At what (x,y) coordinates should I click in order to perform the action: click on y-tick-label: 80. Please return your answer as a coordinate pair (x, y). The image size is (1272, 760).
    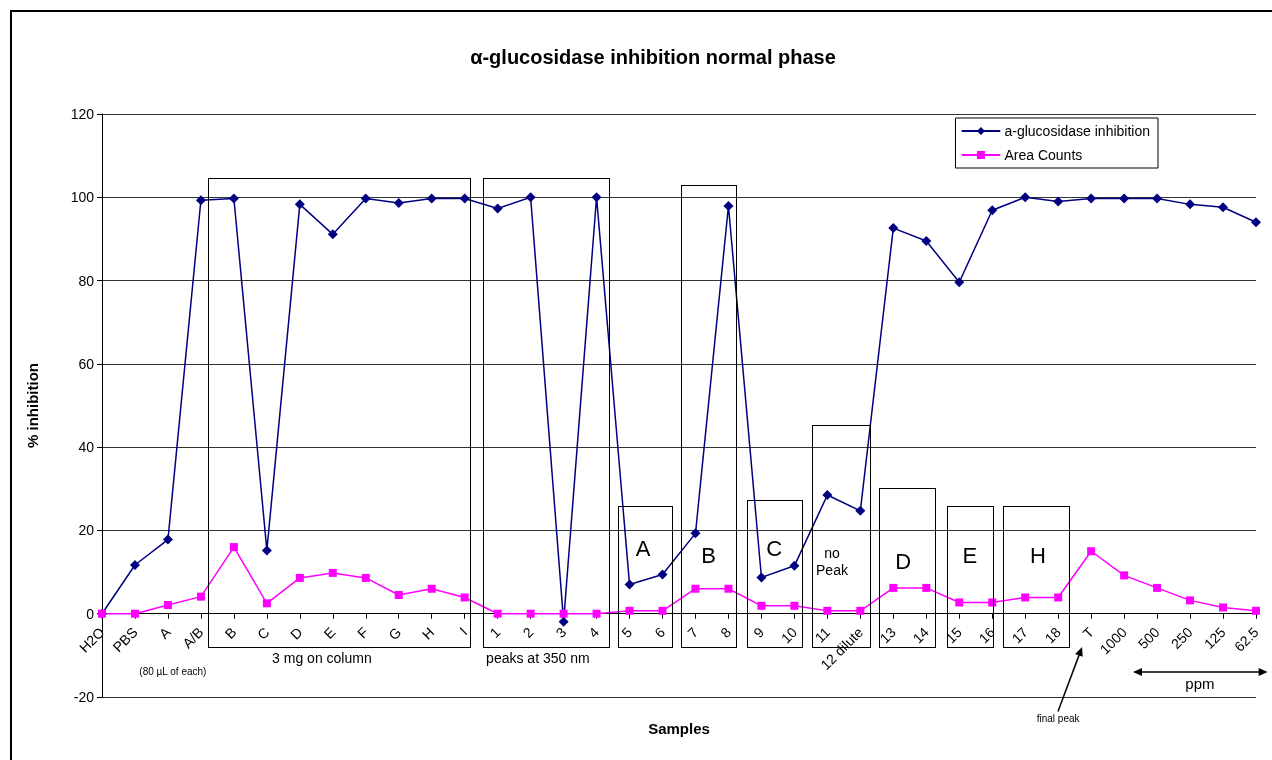
    Looking at the image, I should click on (86, 280).